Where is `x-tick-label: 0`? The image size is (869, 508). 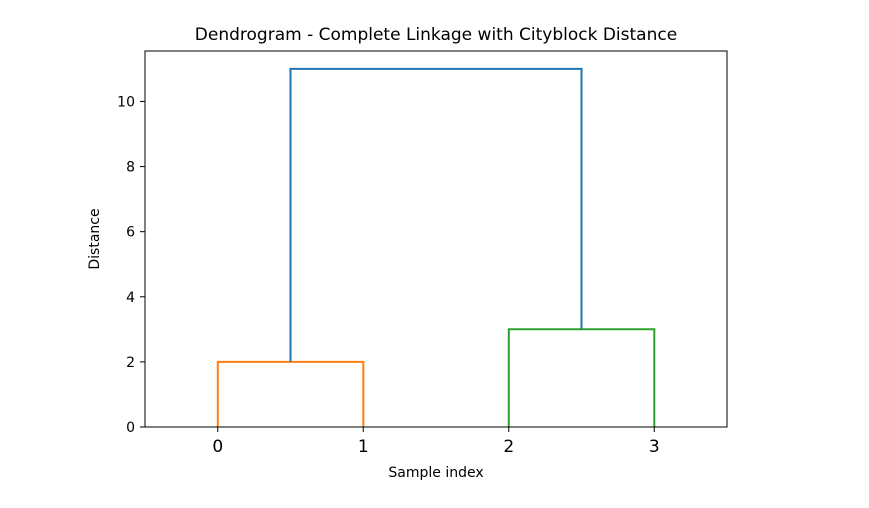
x-tick-label: 0 is located at coordinates (217, 447).